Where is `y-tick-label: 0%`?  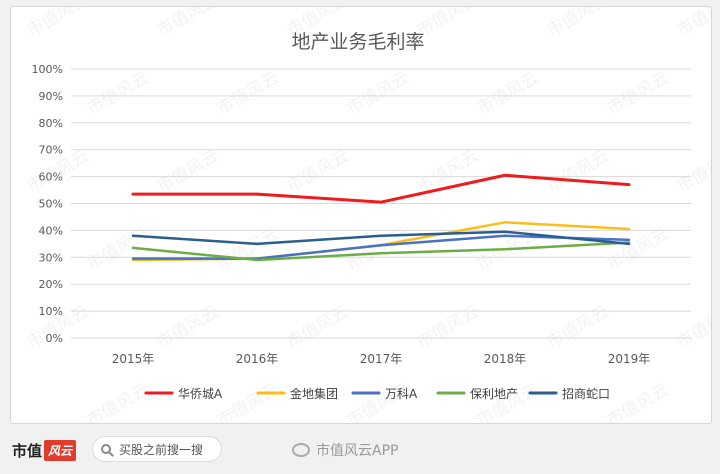
y-tick-label: 0% is located at coordinates (54, 338).